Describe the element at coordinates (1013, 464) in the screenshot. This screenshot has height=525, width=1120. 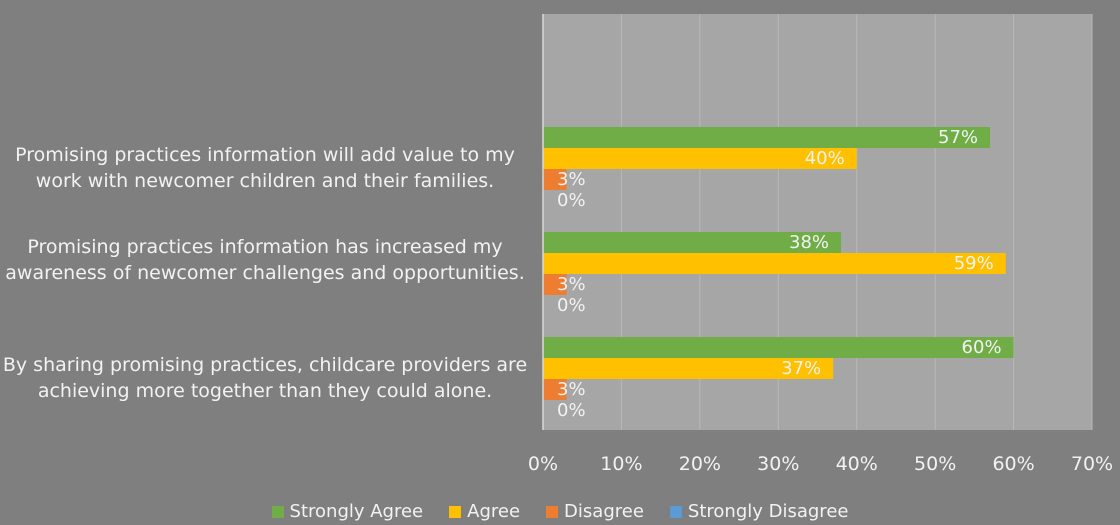
I see `x-tick-label: 60%` at that location.